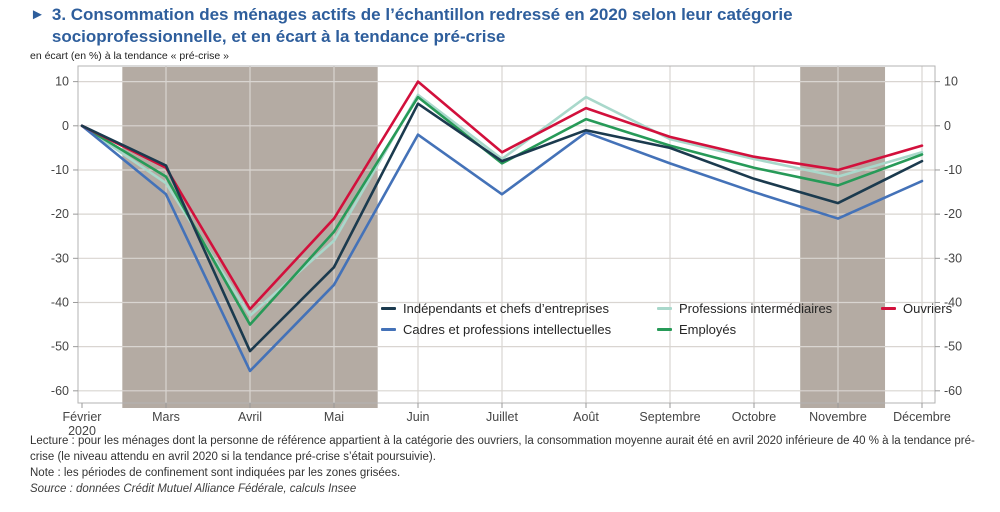 This screenshot has height=512, width=1000. What do you see at coordinates (953, 391) in the screenshot?
I see `y-axis-tick-label-right: -60` at bounding box center [953, 391].